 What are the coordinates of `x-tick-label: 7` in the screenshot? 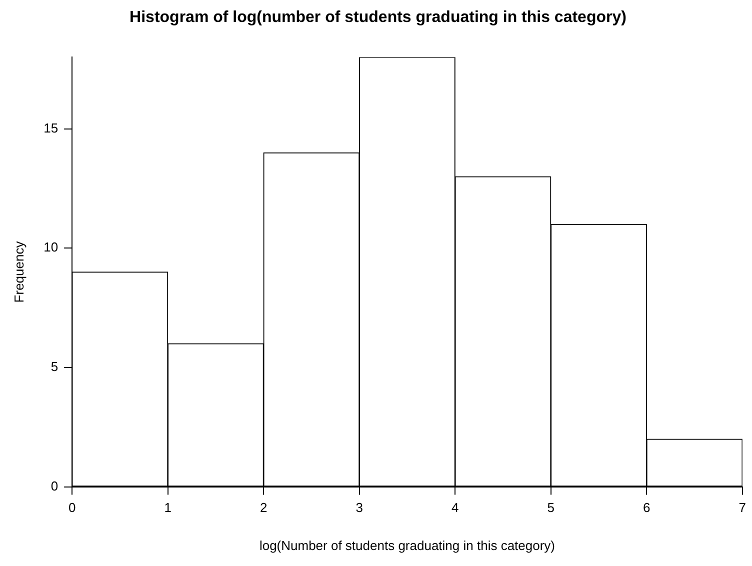 It's located at (742, 508).